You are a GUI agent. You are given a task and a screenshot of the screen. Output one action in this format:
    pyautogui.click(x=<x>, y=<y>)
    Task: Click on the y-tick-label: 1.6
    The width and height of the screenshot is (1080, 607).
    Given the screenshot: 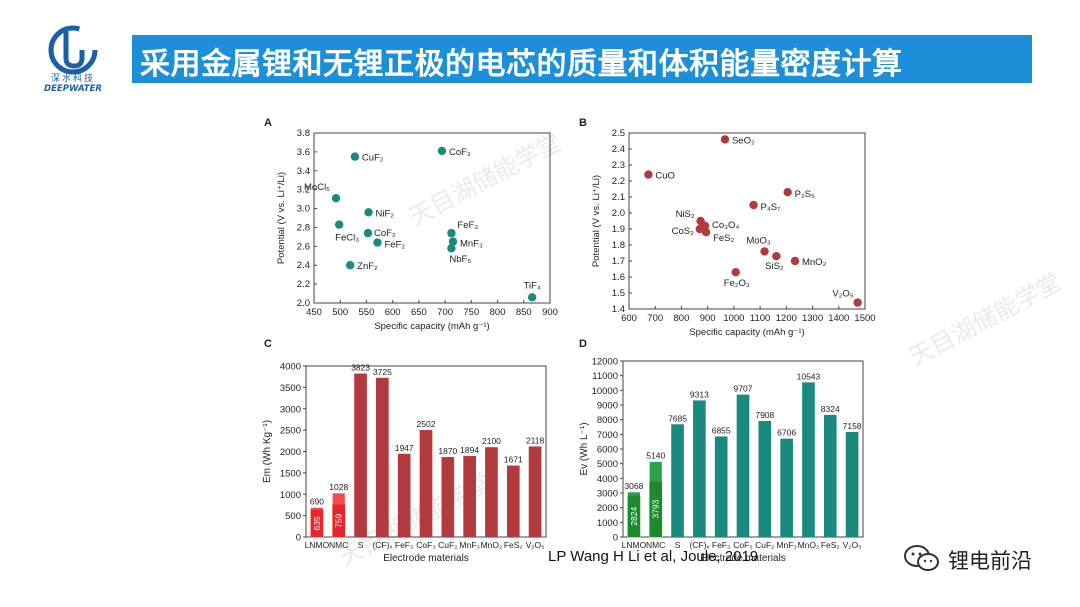 What is the action you would take?
    pyautogui.click(x=618, y=277)
    